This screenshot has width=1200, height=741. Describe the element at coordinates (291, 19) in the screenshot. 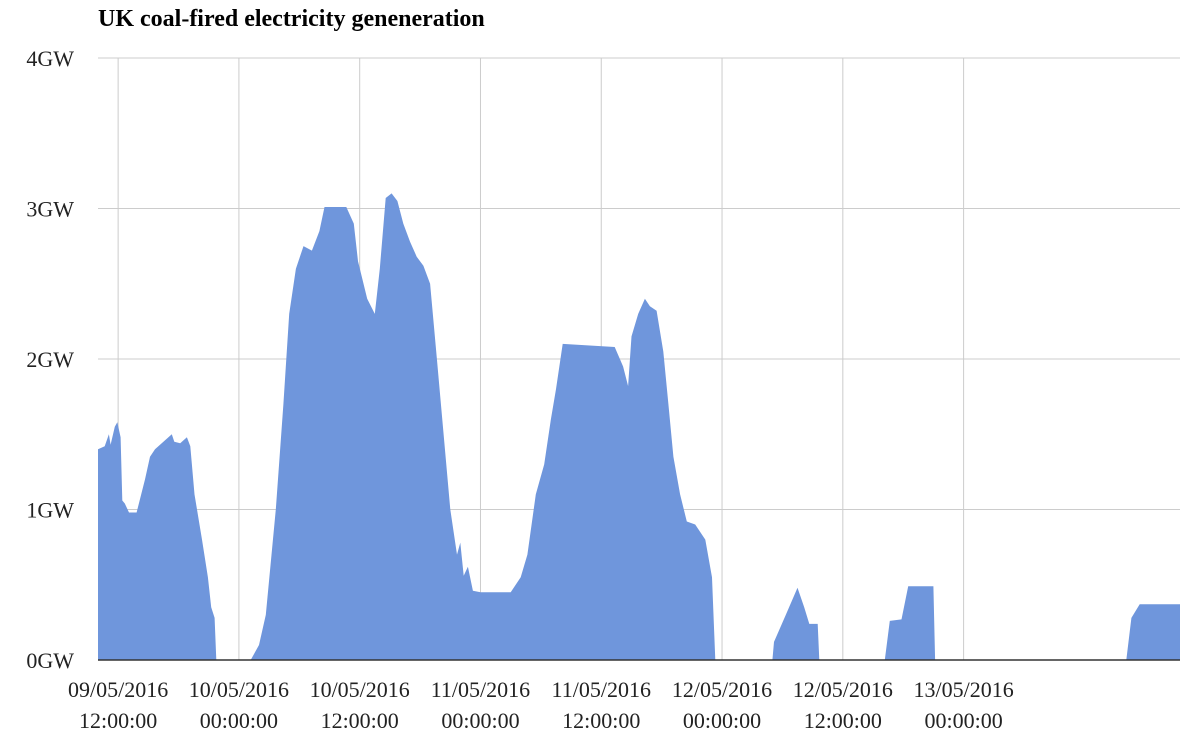

I see `chart-title: UK coal-fired electricity geneneration` at that location.